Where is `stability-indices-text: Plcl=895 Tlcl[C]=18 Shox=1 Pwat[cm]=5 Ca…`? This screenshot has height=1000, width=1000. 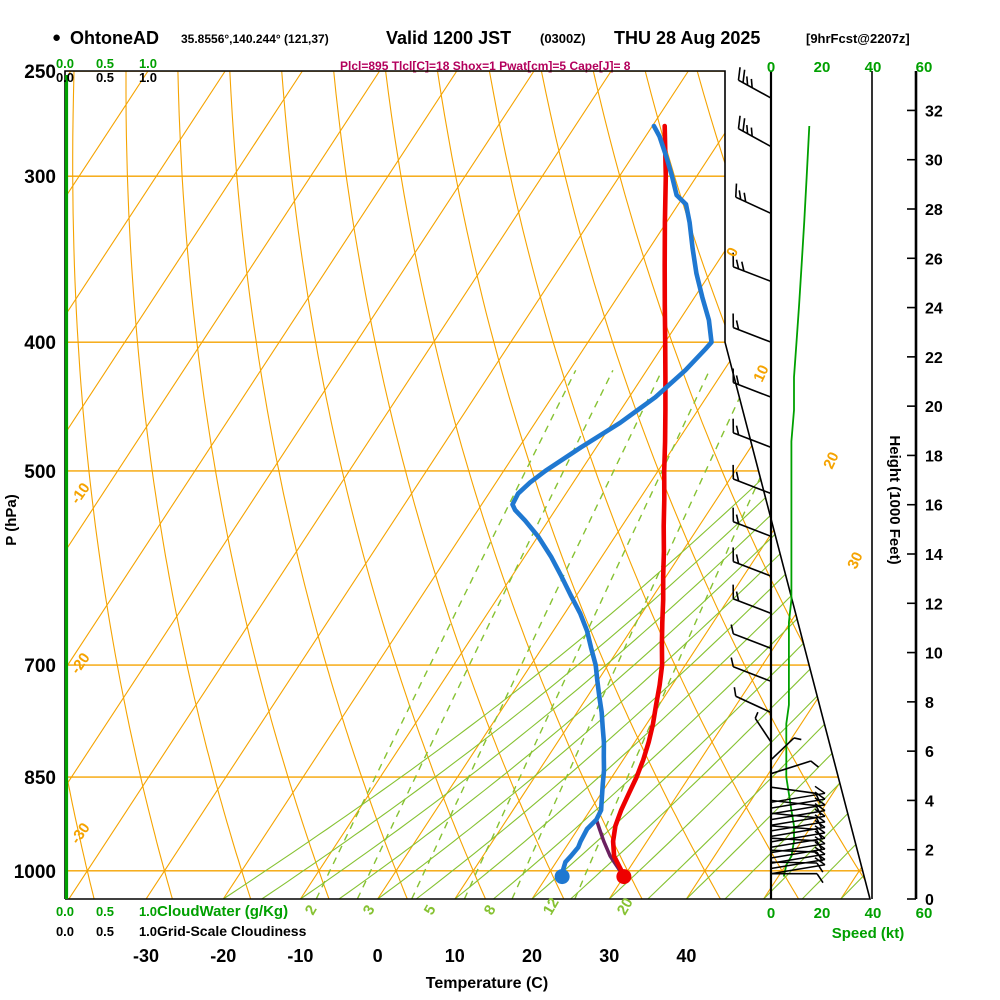 stability-indices-text: Plcl=895 Tlcl[C]=18 Shox=1 Pwat[cm]=5 Ca… is located at coordinates (485, 66).